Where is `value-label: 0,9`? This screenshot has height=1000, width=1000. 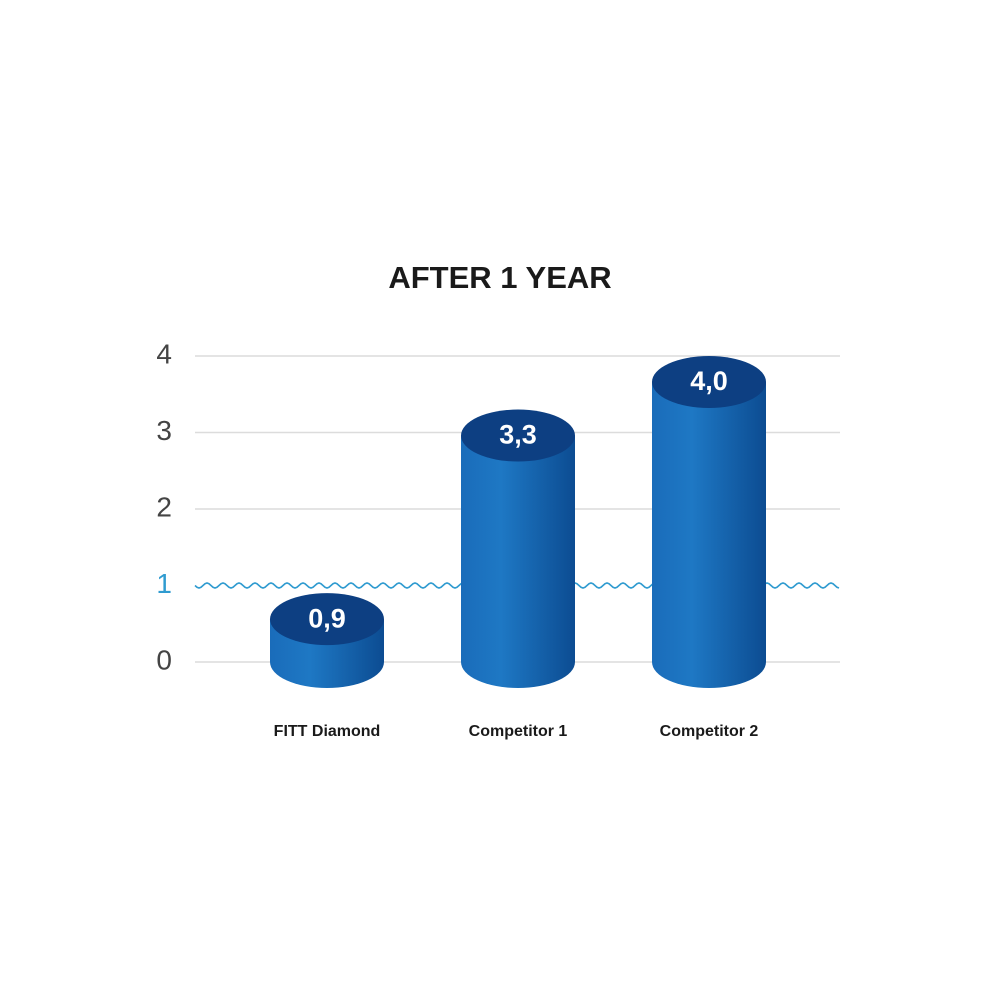
value-label: 0,9 is located at coordinates (327, 618).